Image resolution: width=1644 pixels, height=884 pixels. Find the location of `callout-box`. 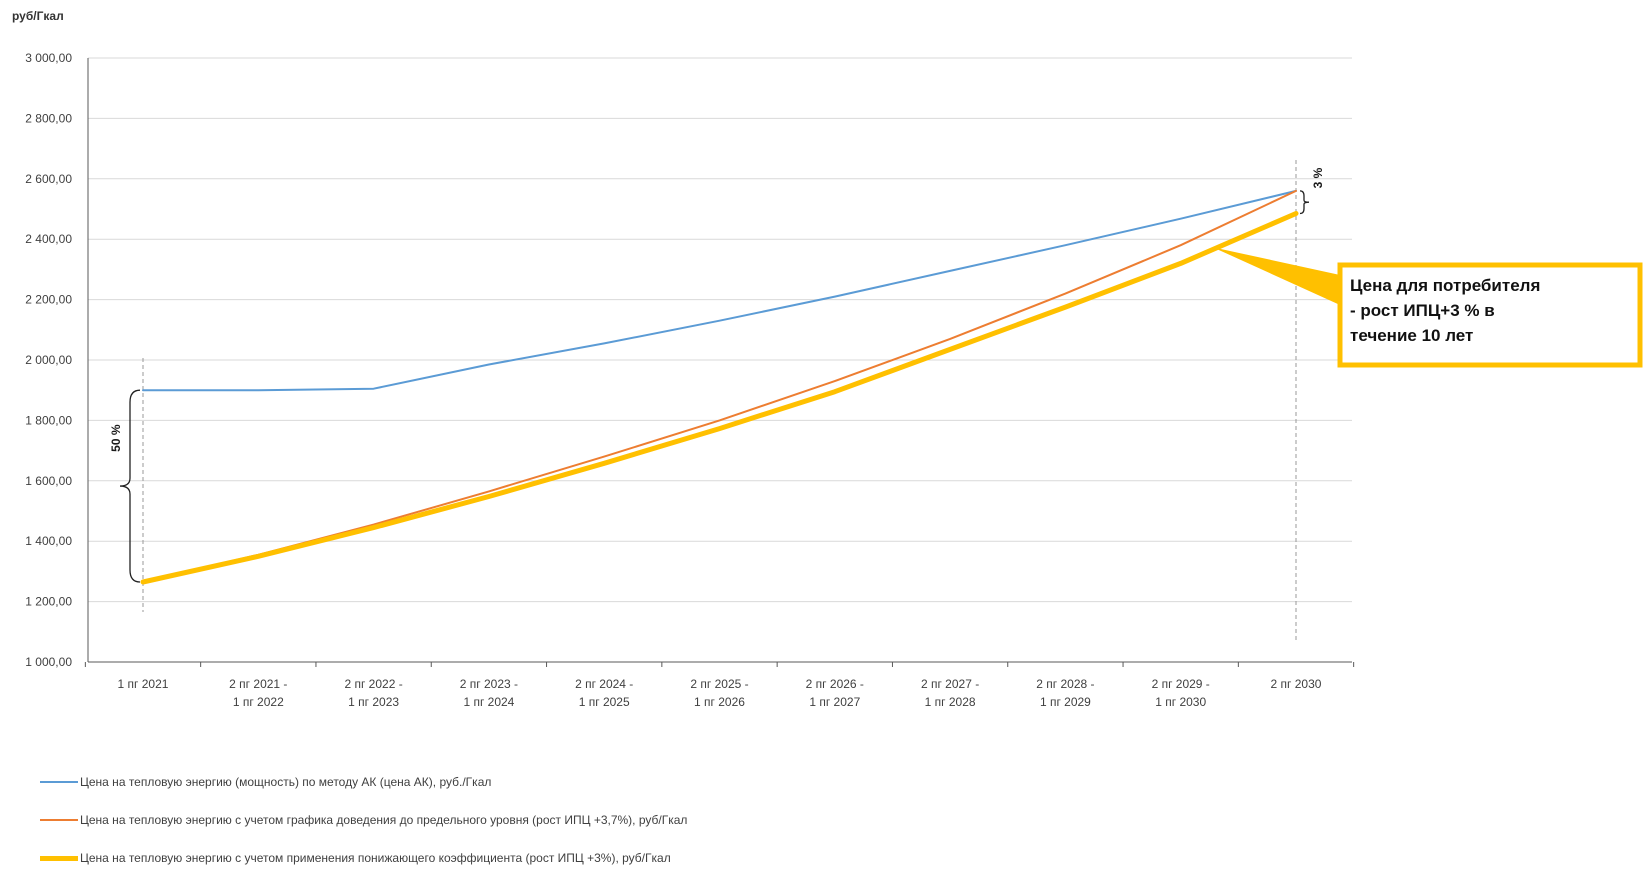

callout-box is located at coordinates (1490, 315).